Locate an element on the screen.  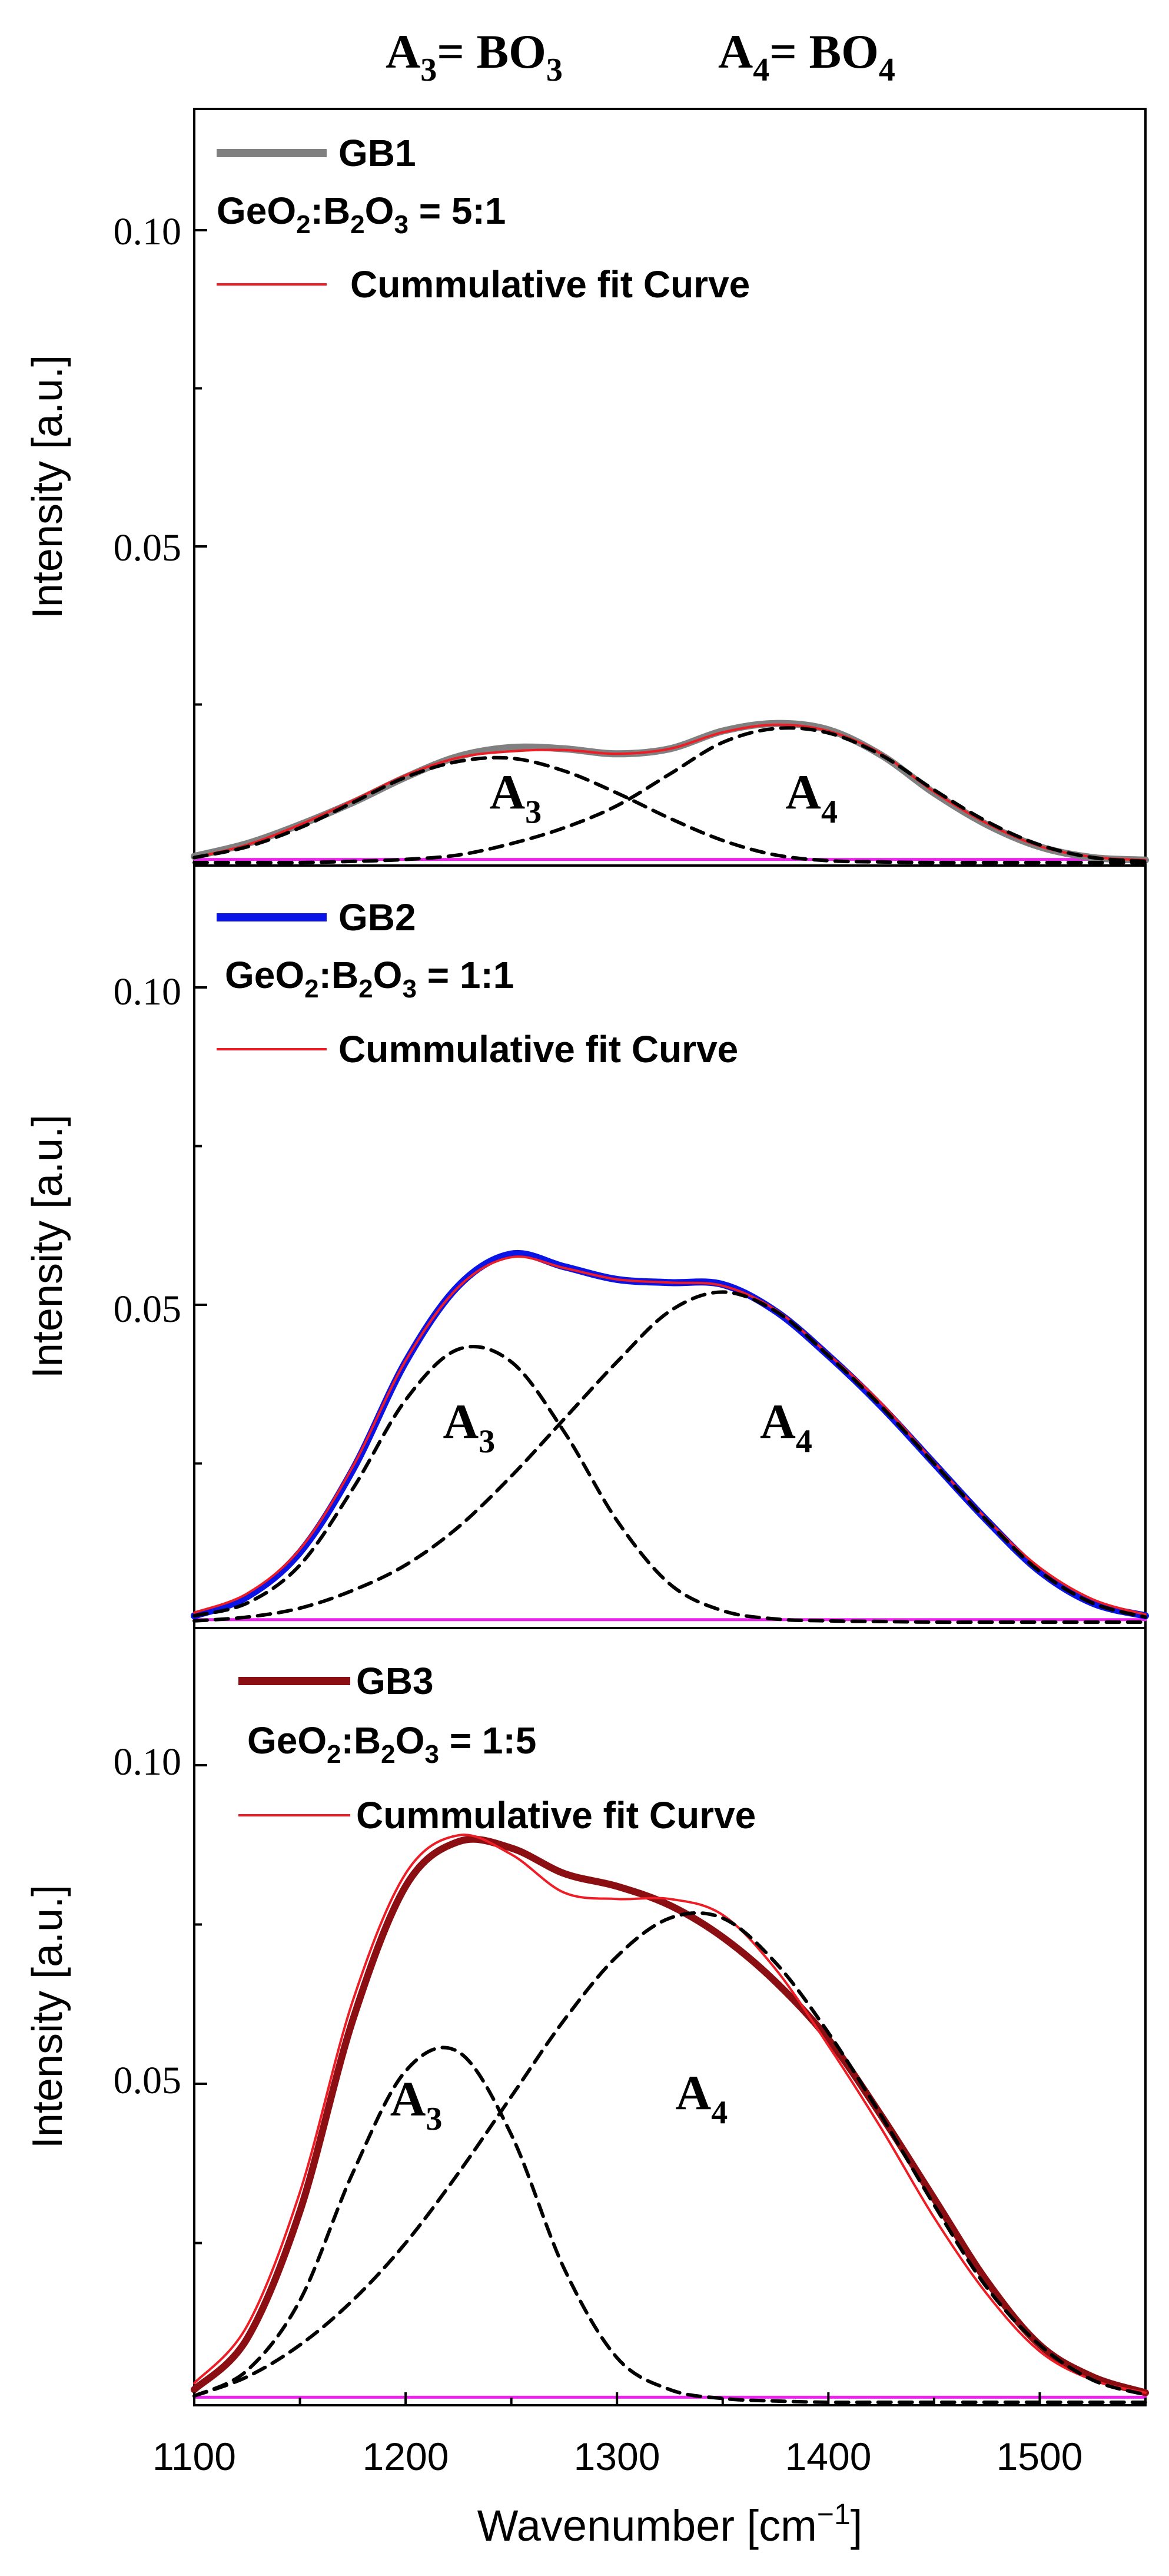
y-axis-label-gb3: Intensity [a.u.] is located at coordinates (47, 2017).